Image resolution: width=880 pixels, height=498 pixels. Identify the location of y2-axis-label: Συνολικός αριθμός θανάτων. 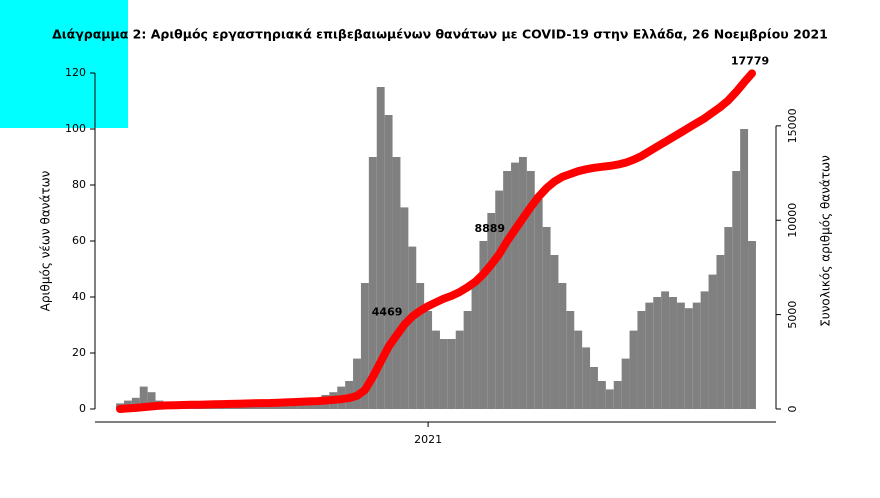
(826, 241).